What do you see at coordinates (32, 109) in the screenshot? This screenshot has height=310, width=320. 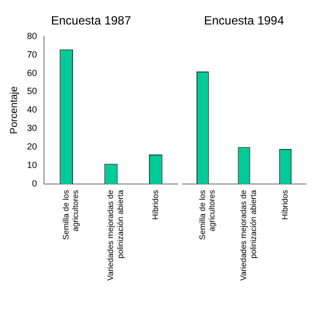 I see `y-tick-label: 40` at bounding box center [32, 109].